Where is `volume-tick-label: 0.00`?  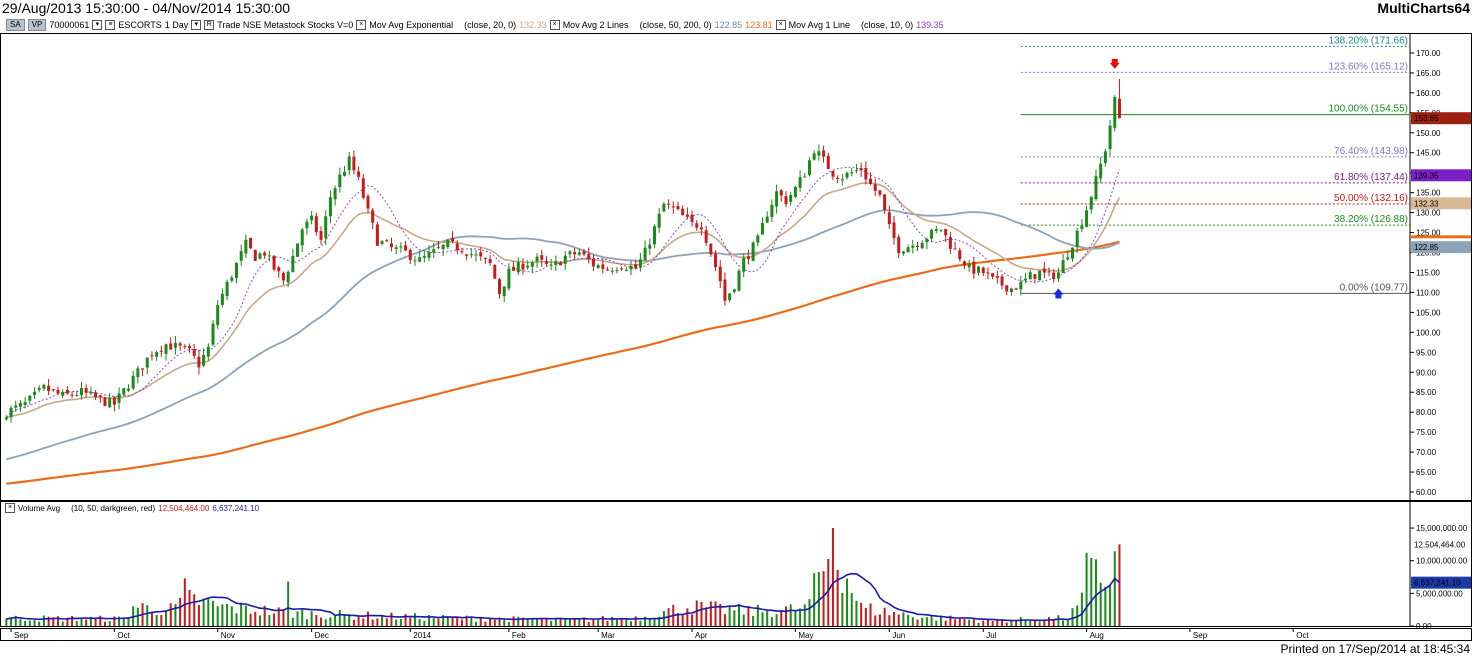 volume-tick-label: 0.00 is located at coordinates (1424, 626).